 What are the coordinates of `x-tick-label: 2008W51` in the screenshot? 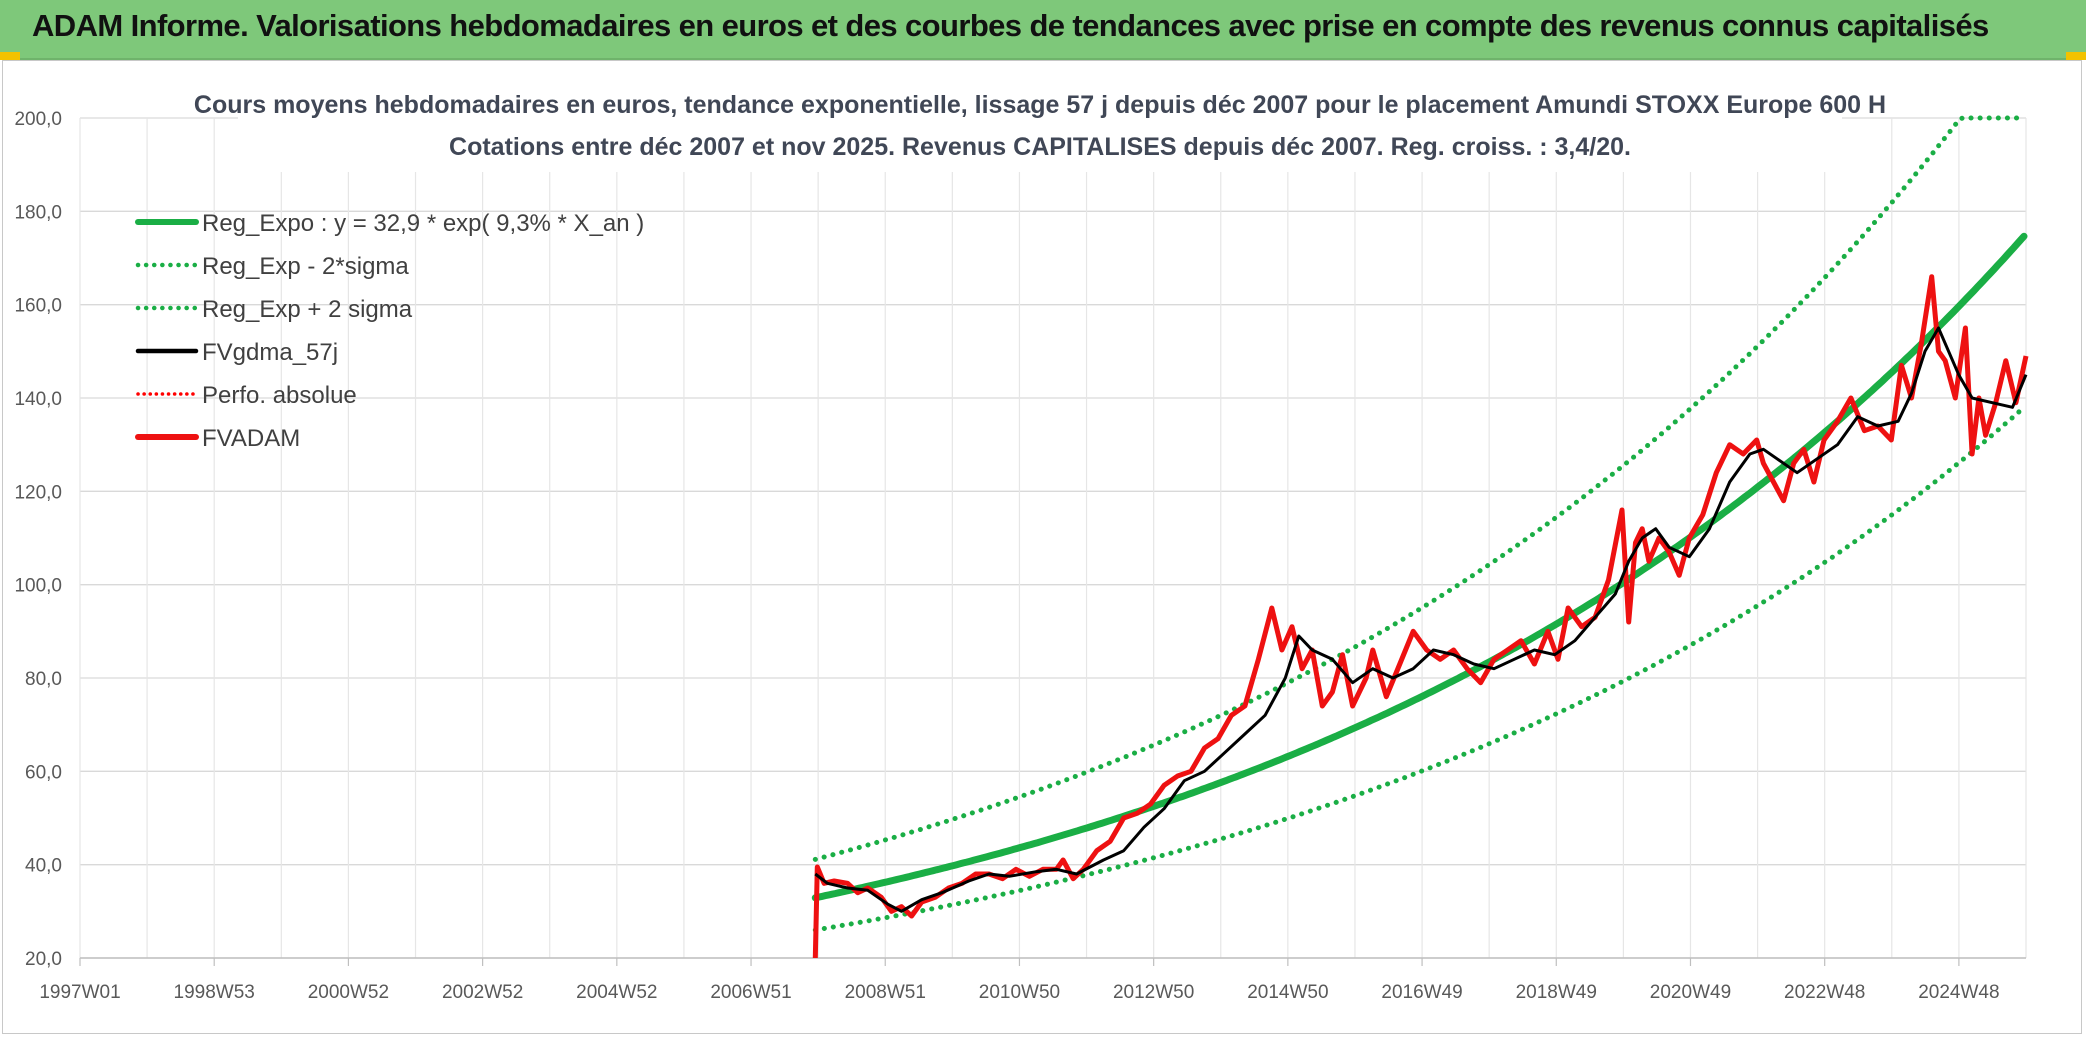 It's located at (885, 992).